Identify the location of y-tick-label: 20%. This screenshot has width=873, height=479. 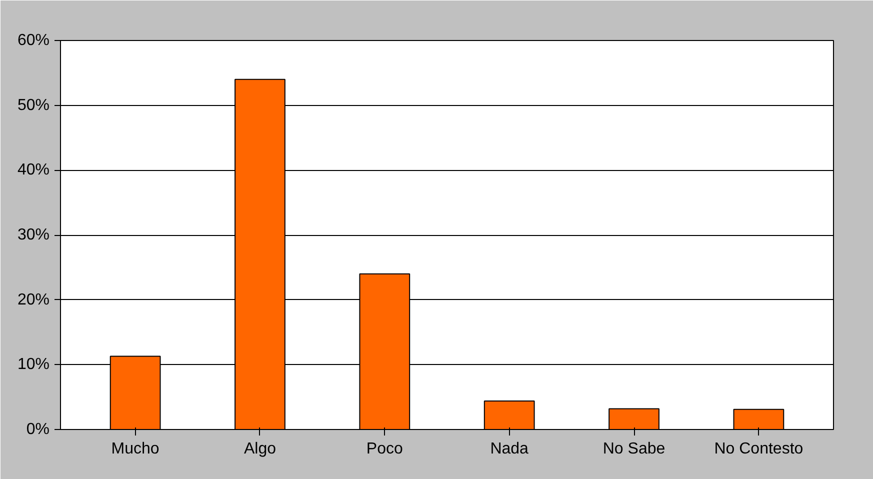
(33, 299).